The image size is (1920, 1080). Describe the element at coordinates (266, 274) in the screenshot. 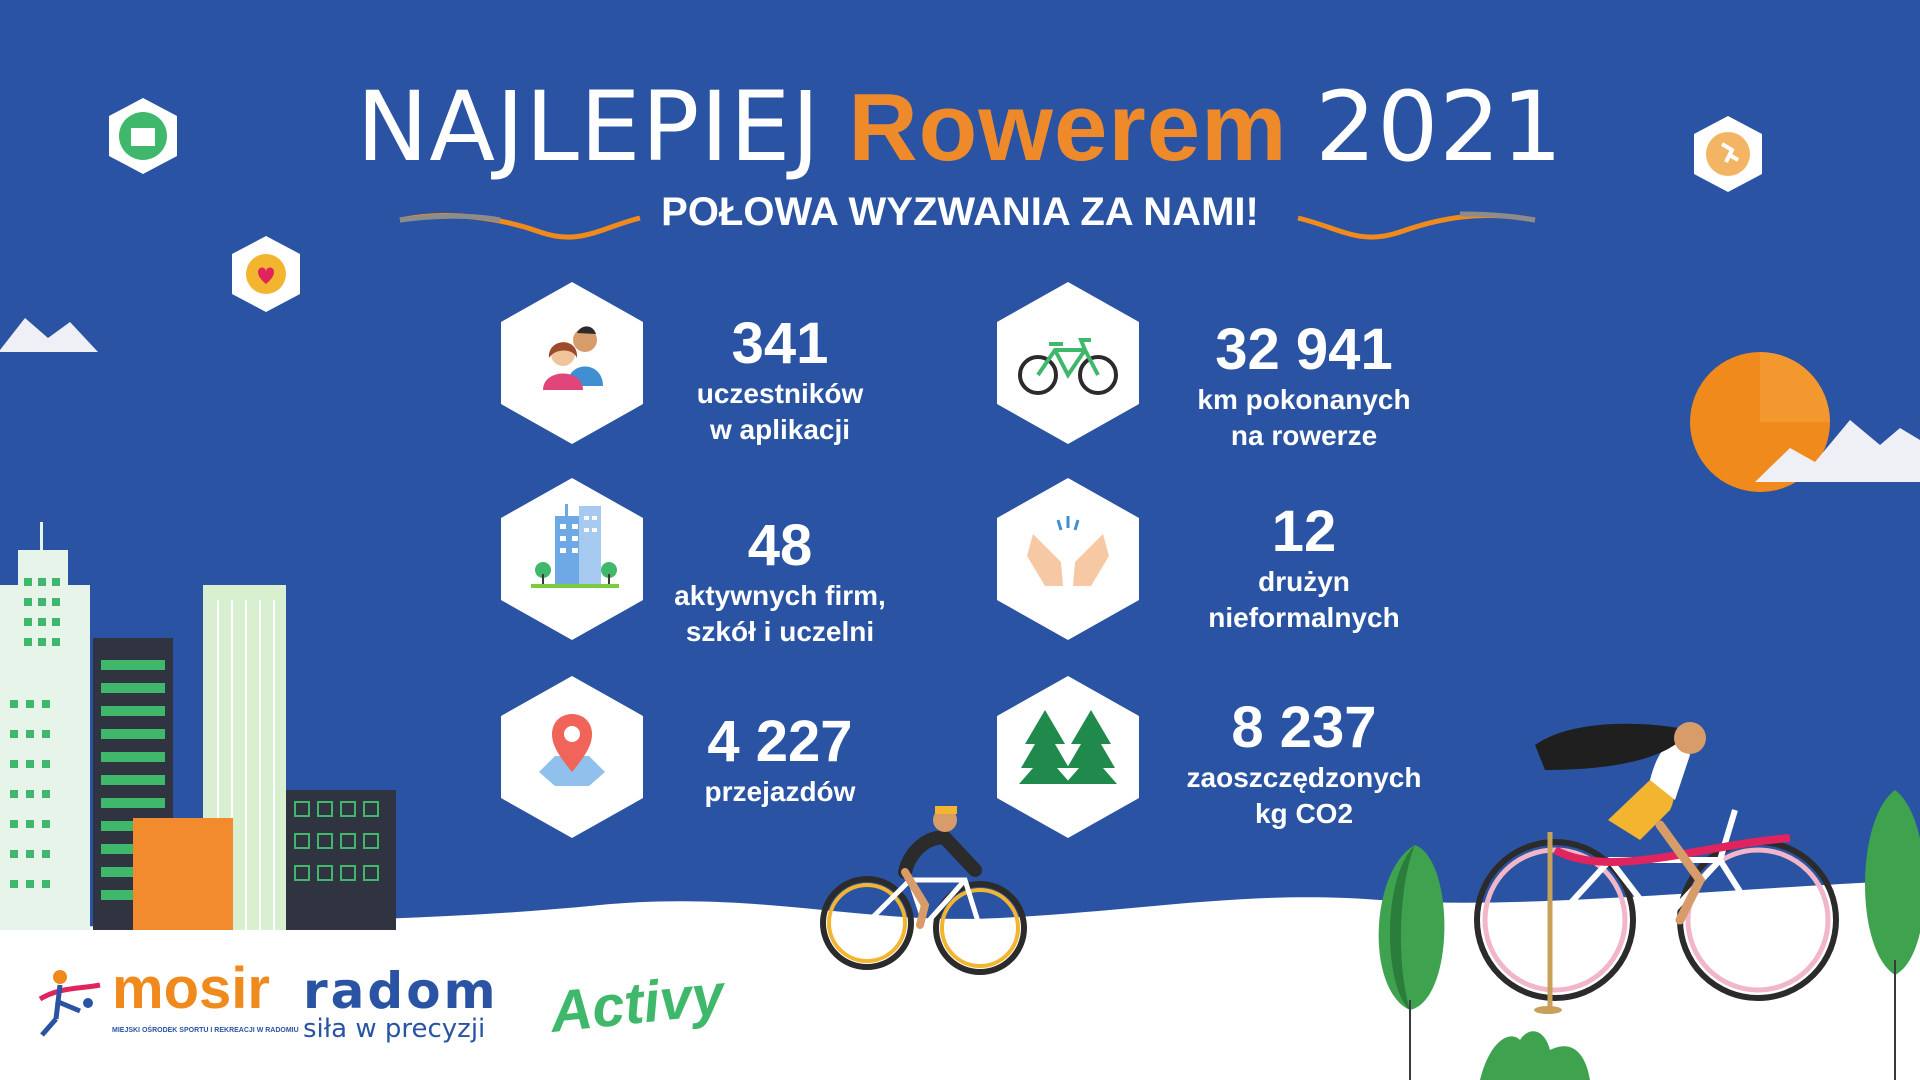

I see `heart-hands-badge-icon` at that location.